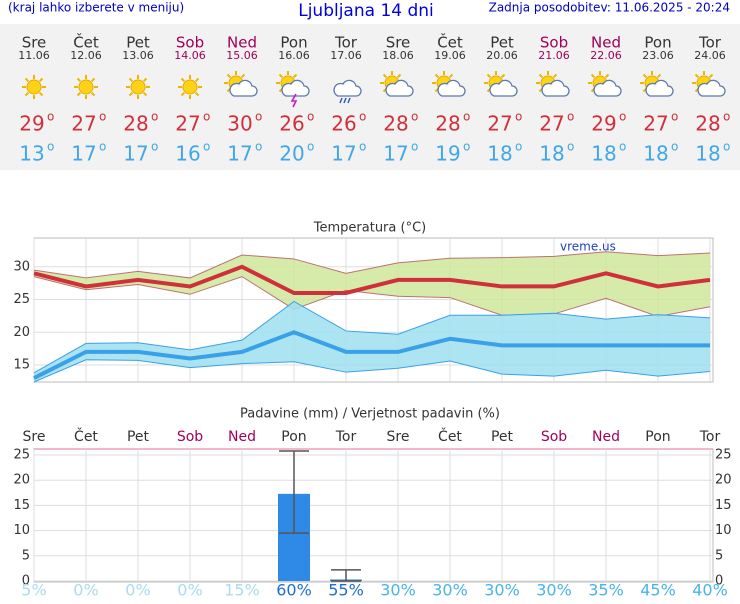  What do you see at coordinates (447, 154) in the screenshot?
I see `low-temp: 19` at bounding box center [447, 154].